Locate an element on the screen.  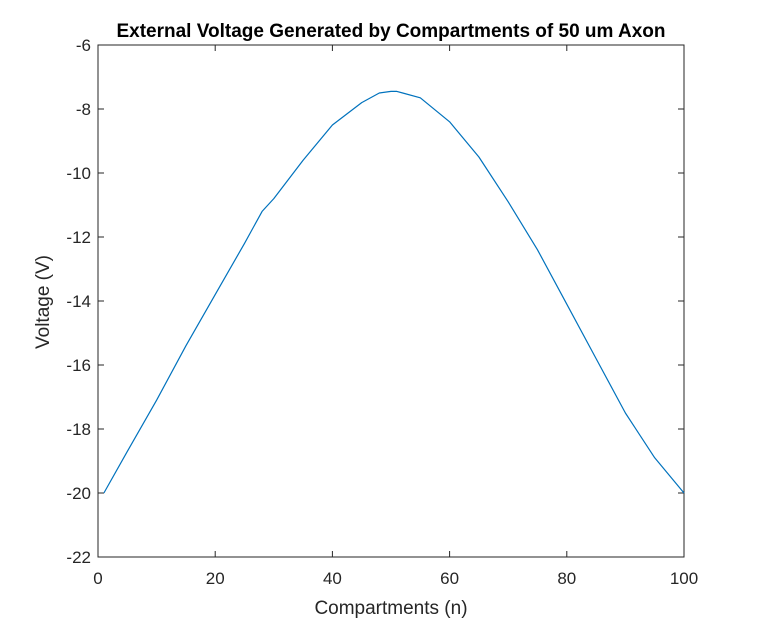
x-tick-label: 0 is located at coordinates (97, 578).